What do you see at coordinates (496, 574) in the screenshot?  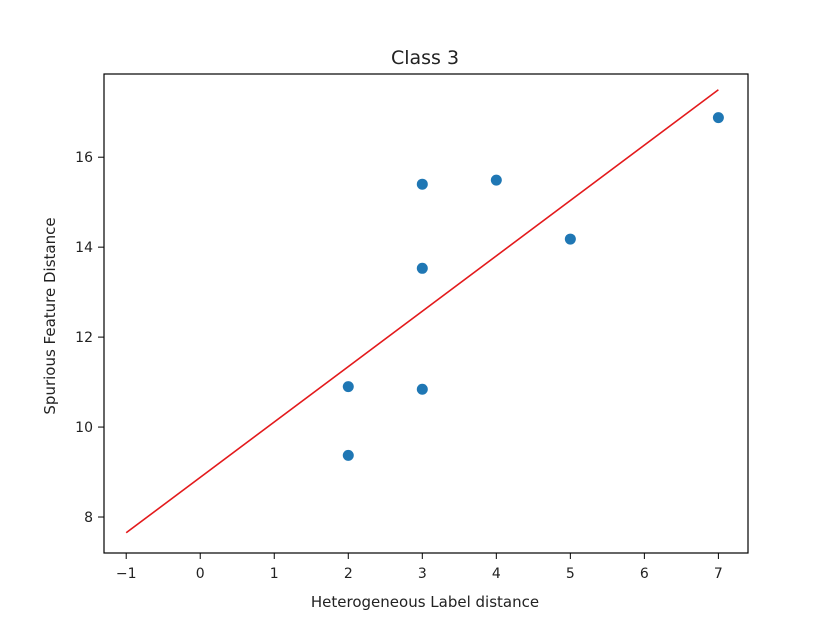 I see `x-tick-label: 4` at bounding box center [496, 574].